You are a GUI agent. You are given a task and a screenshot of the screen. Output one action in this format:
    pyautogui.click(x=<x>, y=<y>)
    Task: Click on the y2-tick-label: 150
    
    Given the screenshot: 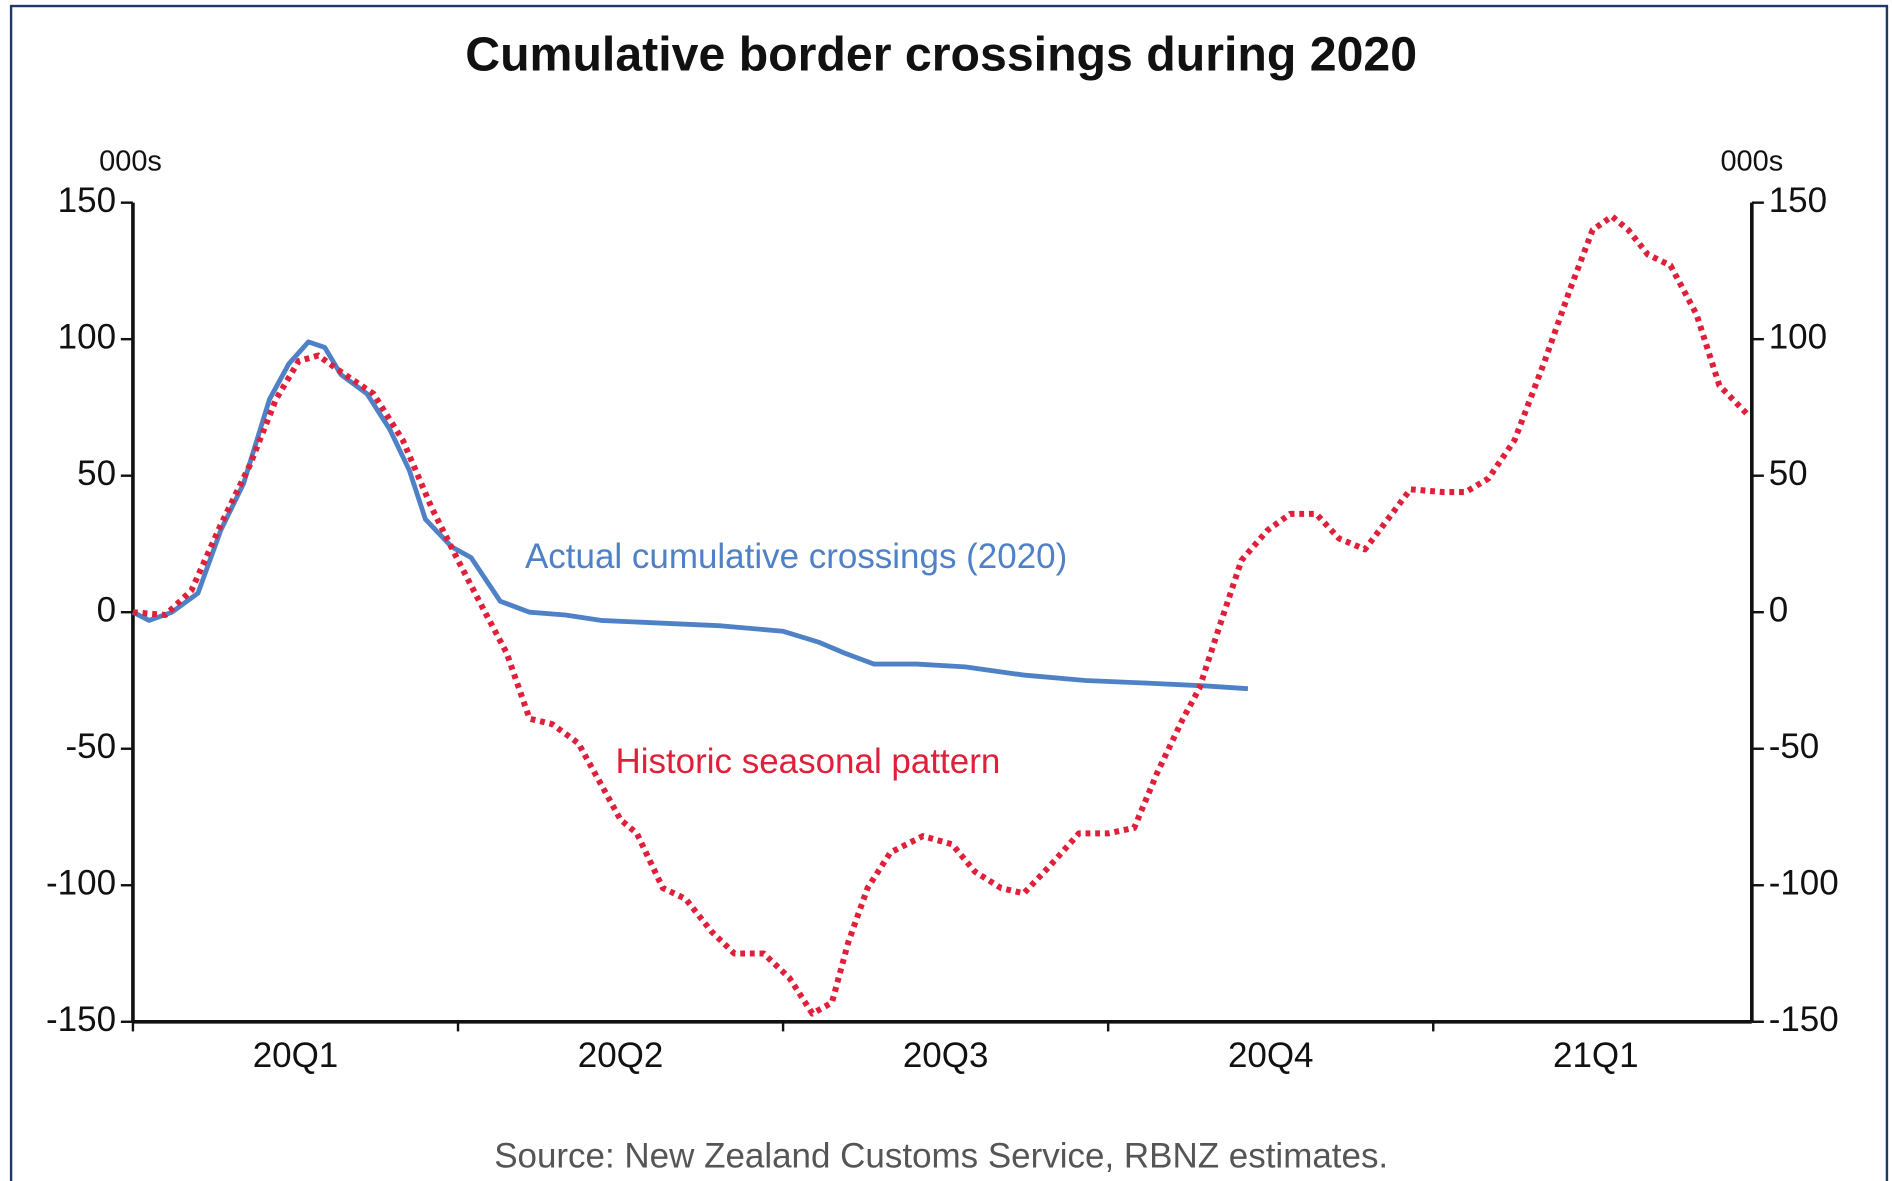 What is the action you would take?
    pyautogui.click(x=1798, y=200)
    